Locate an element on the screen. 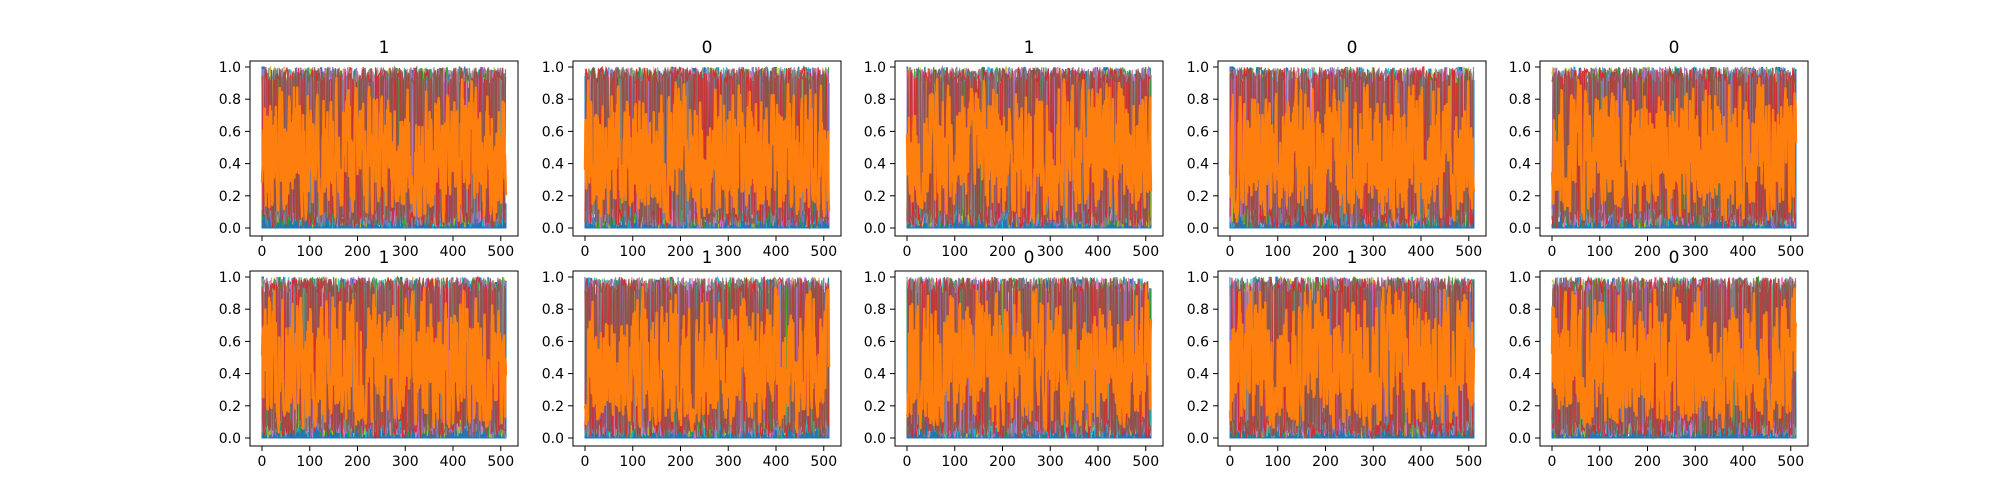 The height and width of the screenshot is (500, 2000). subplot-3: 0.0 0.2 0.4 0.6 0.8 1.0 0 100 200 300 400 500 1 is located at coordinates (1014, 149).